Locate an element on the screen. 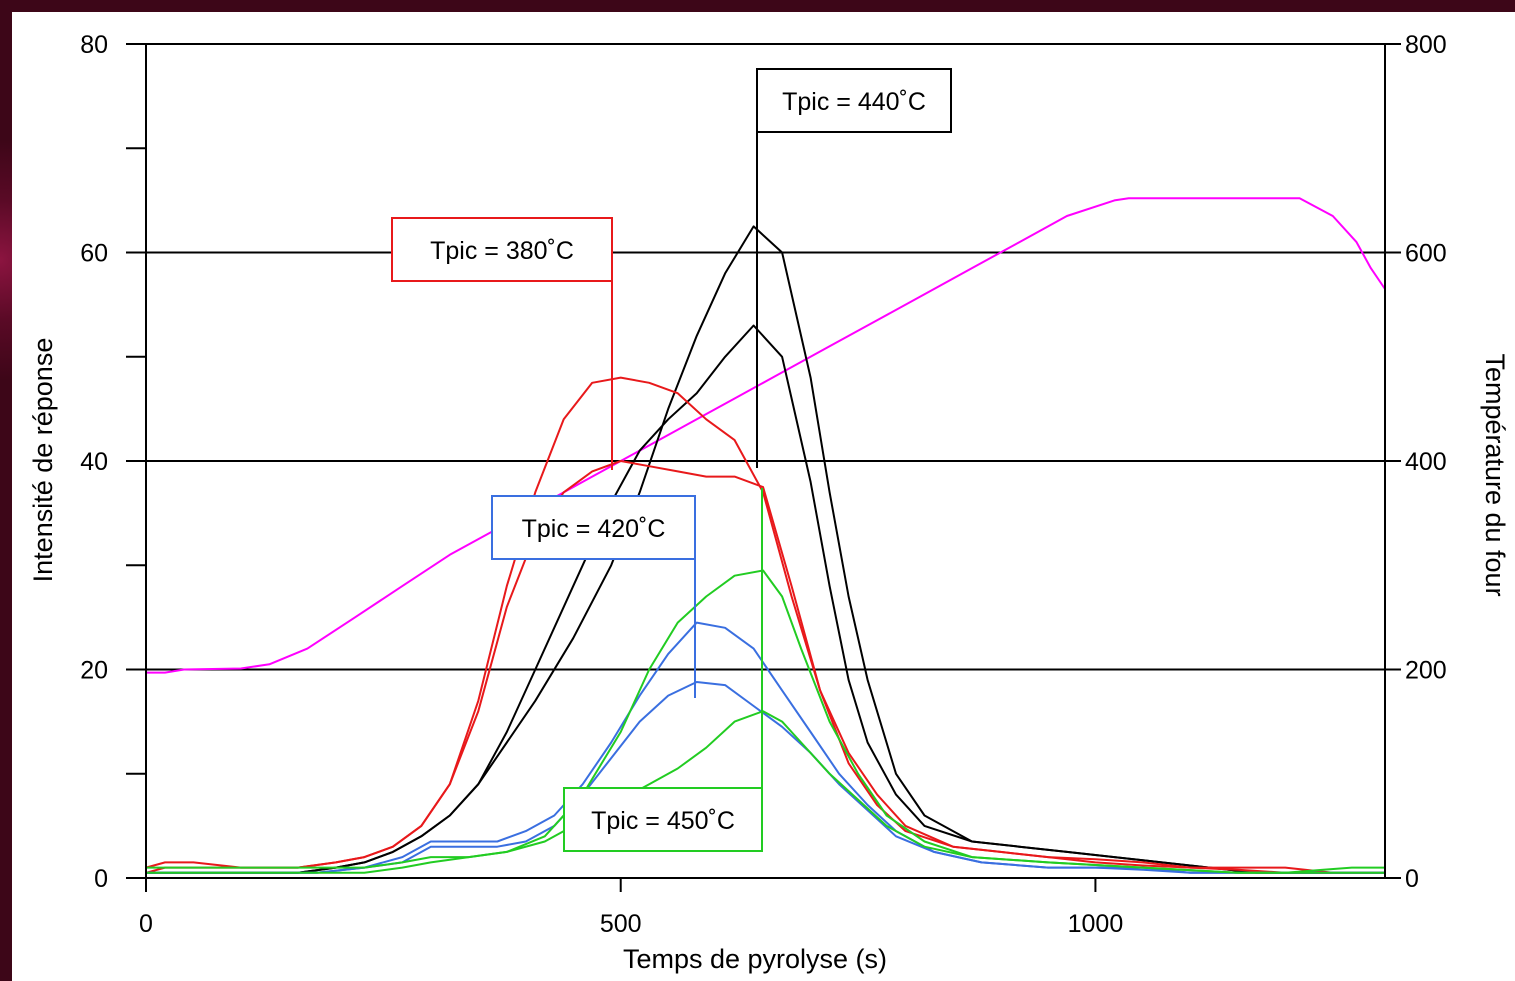 The width and height of the screenshot is (1515, 981). y-tick-label: 20 is located at coordinates (94, 671).